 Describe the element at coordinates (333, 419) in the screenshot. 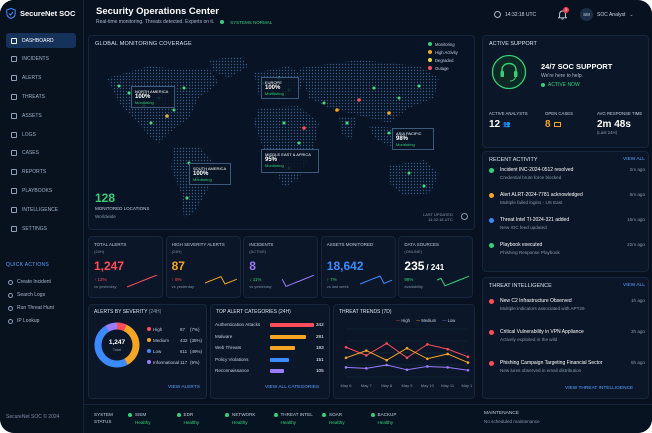

I see `system-status-soar: SOAR Healthy` at that location.